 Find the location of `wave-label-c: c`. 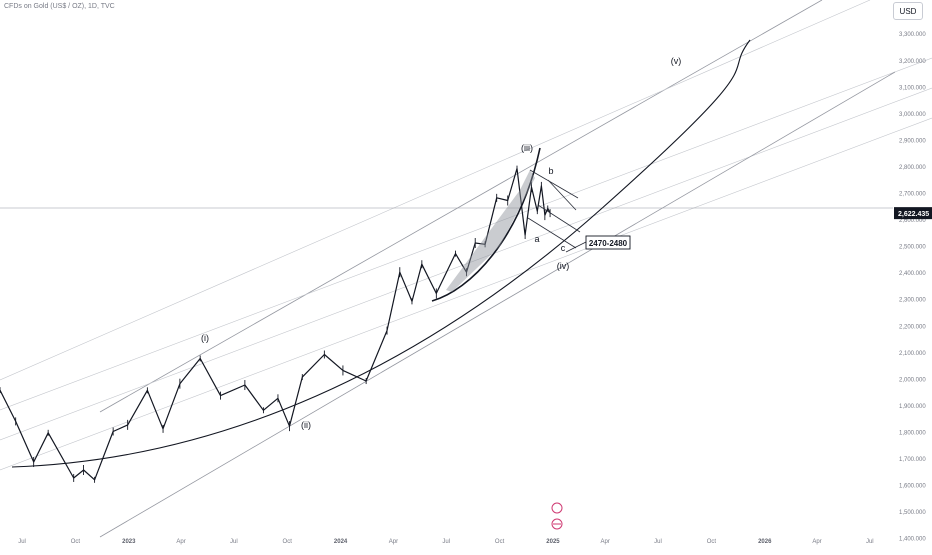

wave-label-c: c is located at coordinates (563, 248).